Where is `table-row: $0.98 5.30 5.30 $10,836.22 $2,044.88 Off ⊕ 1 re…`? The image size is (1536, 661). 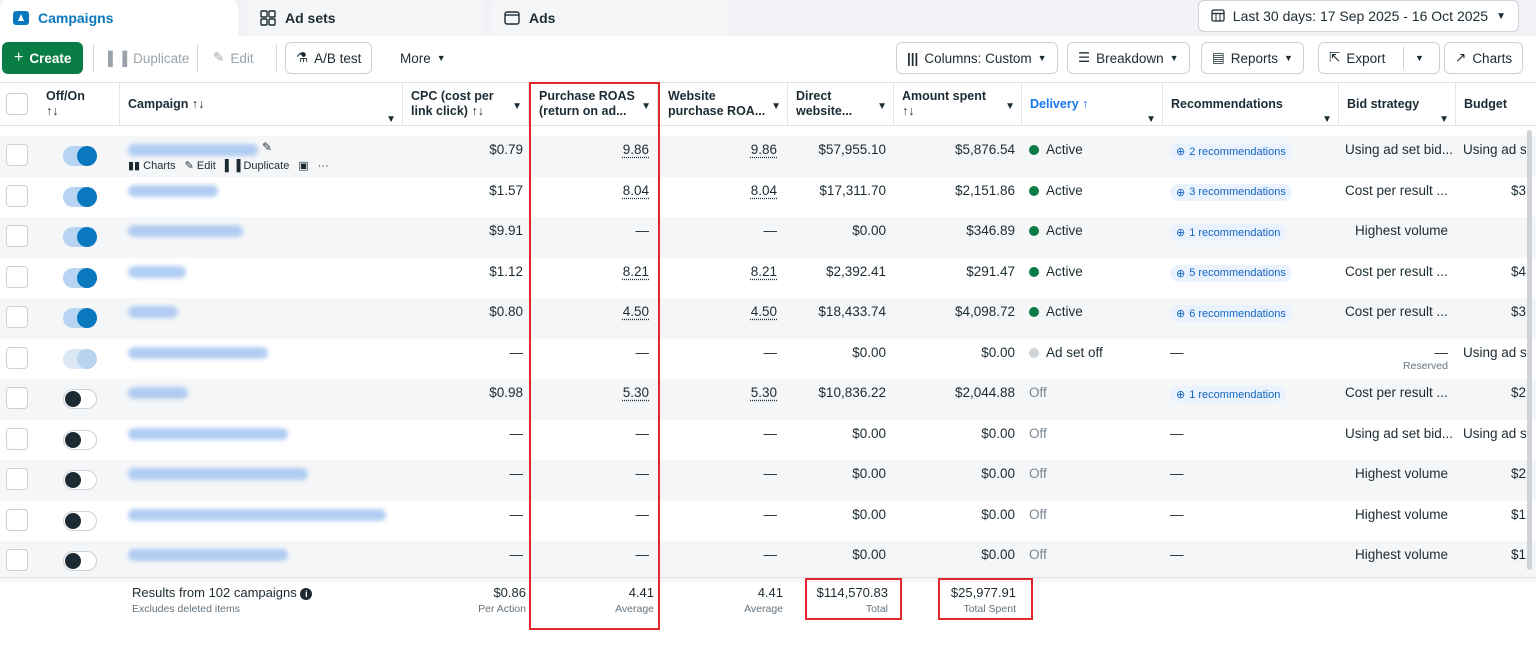 table-row: $0.98 5.30 5.30 $10,836.22 $2,044.88 Off ⊕ 1 re… is located at coordinates (768, 399).